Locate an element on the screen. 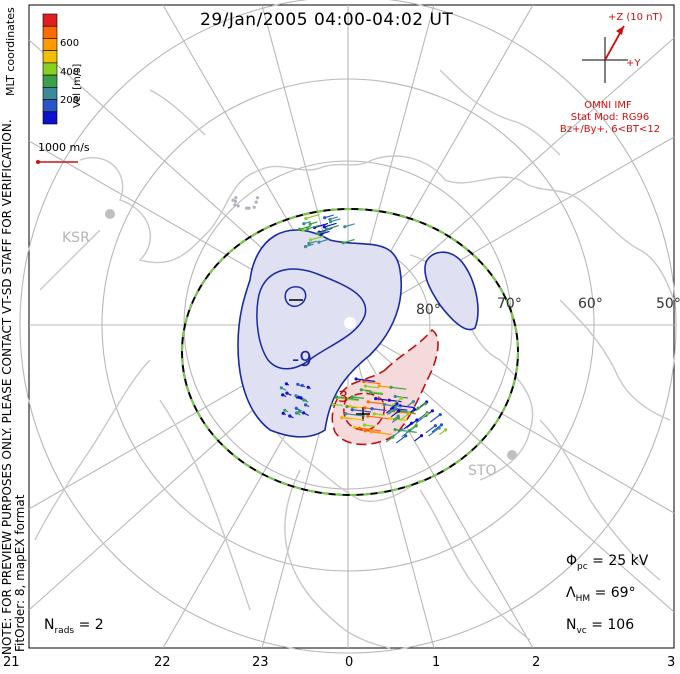  map-title: 29/Jan/2005 04:00-04:02 UT is located at coordinates (327, 20).